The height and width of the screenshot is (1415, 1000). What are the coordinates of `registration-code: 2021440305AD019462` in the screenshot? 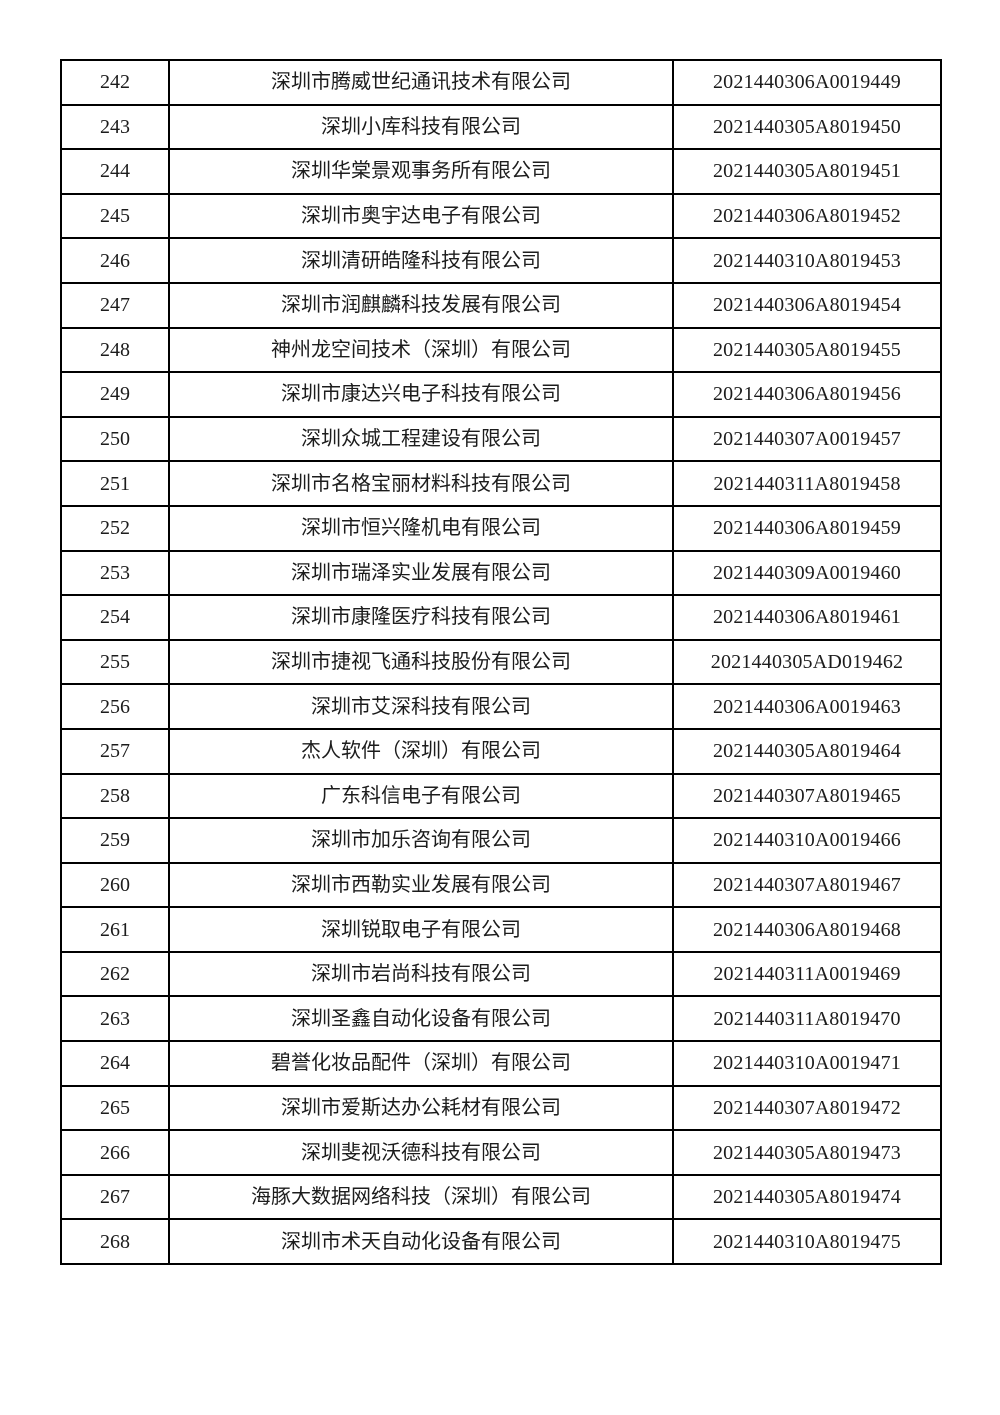 It's located at (807, 662).